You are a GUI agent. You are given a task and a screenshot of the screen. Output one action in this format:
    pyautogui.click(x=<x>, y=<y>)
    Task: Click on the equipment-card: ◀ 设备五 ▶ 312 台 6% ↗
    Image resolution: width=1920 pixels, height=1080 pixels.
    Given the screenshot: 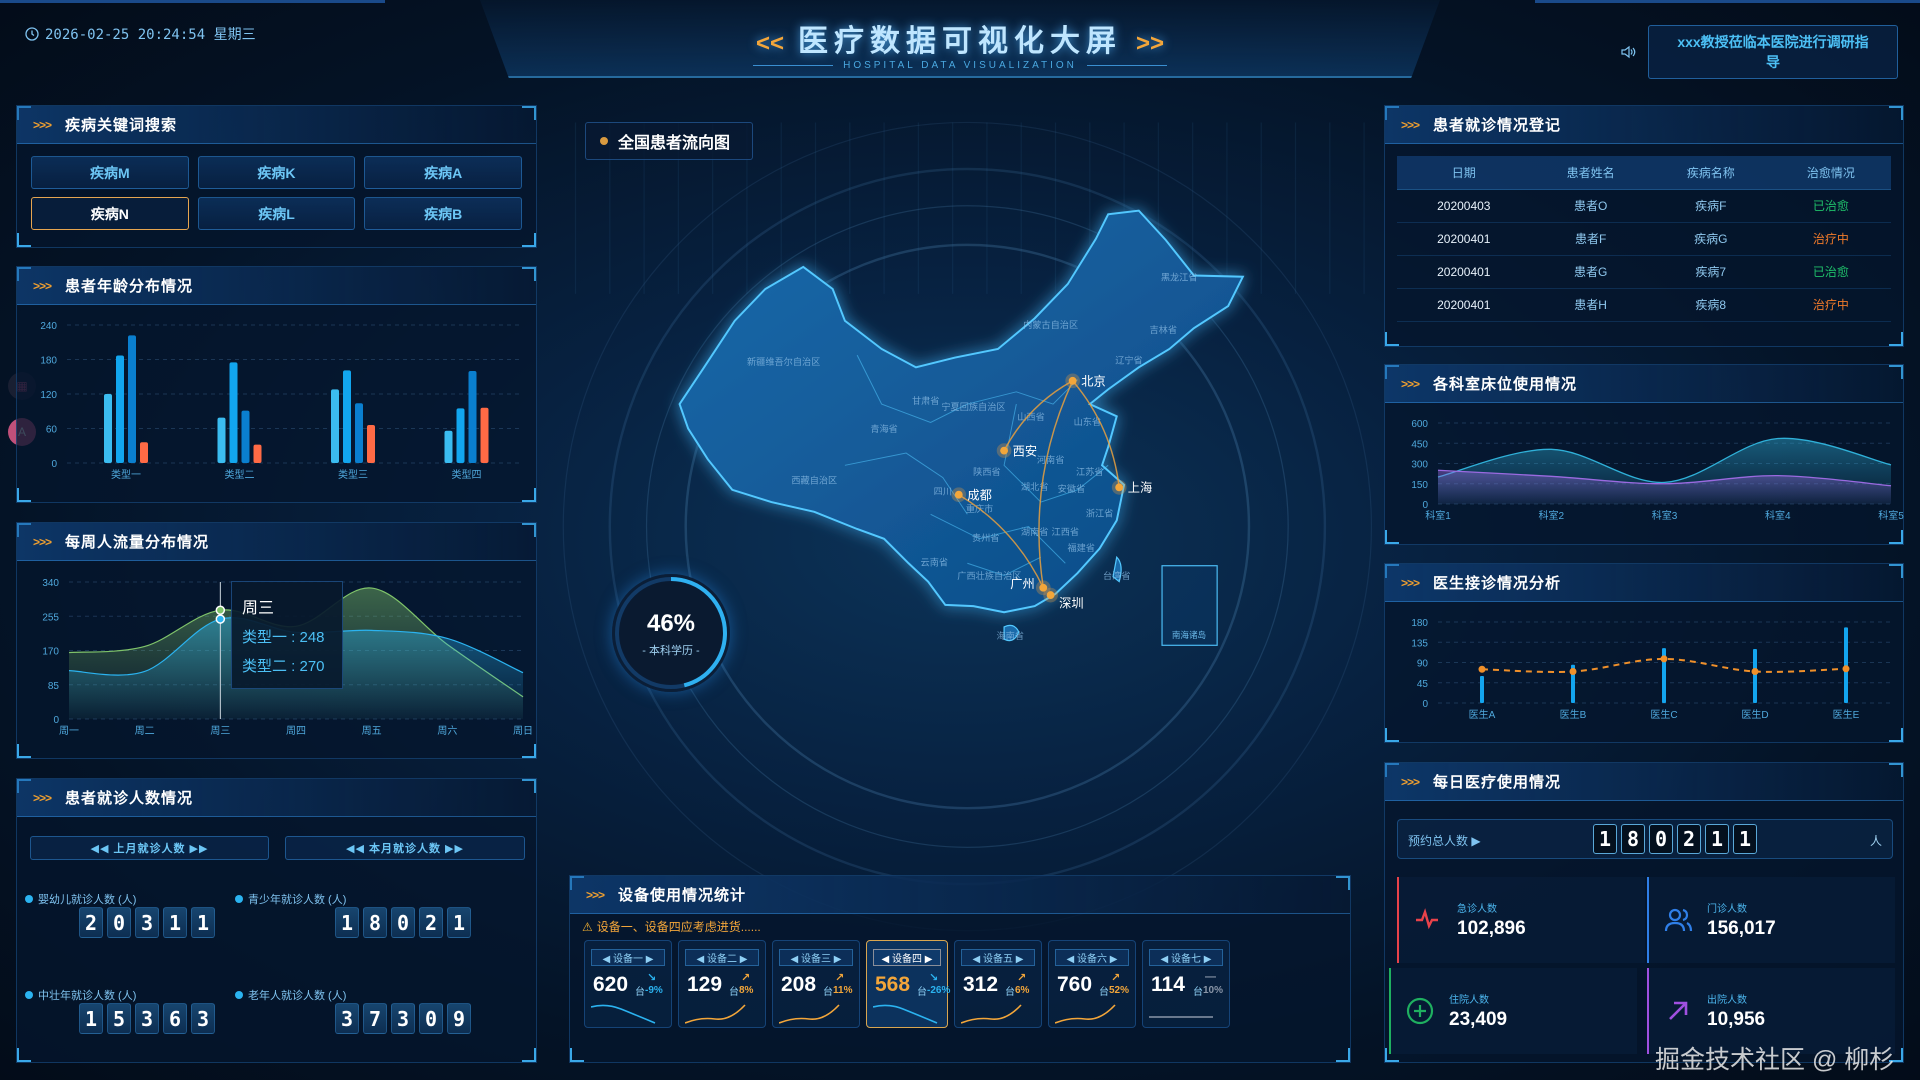 What is the action you would take?
    pyautogui.click(x=998, y=984)
    